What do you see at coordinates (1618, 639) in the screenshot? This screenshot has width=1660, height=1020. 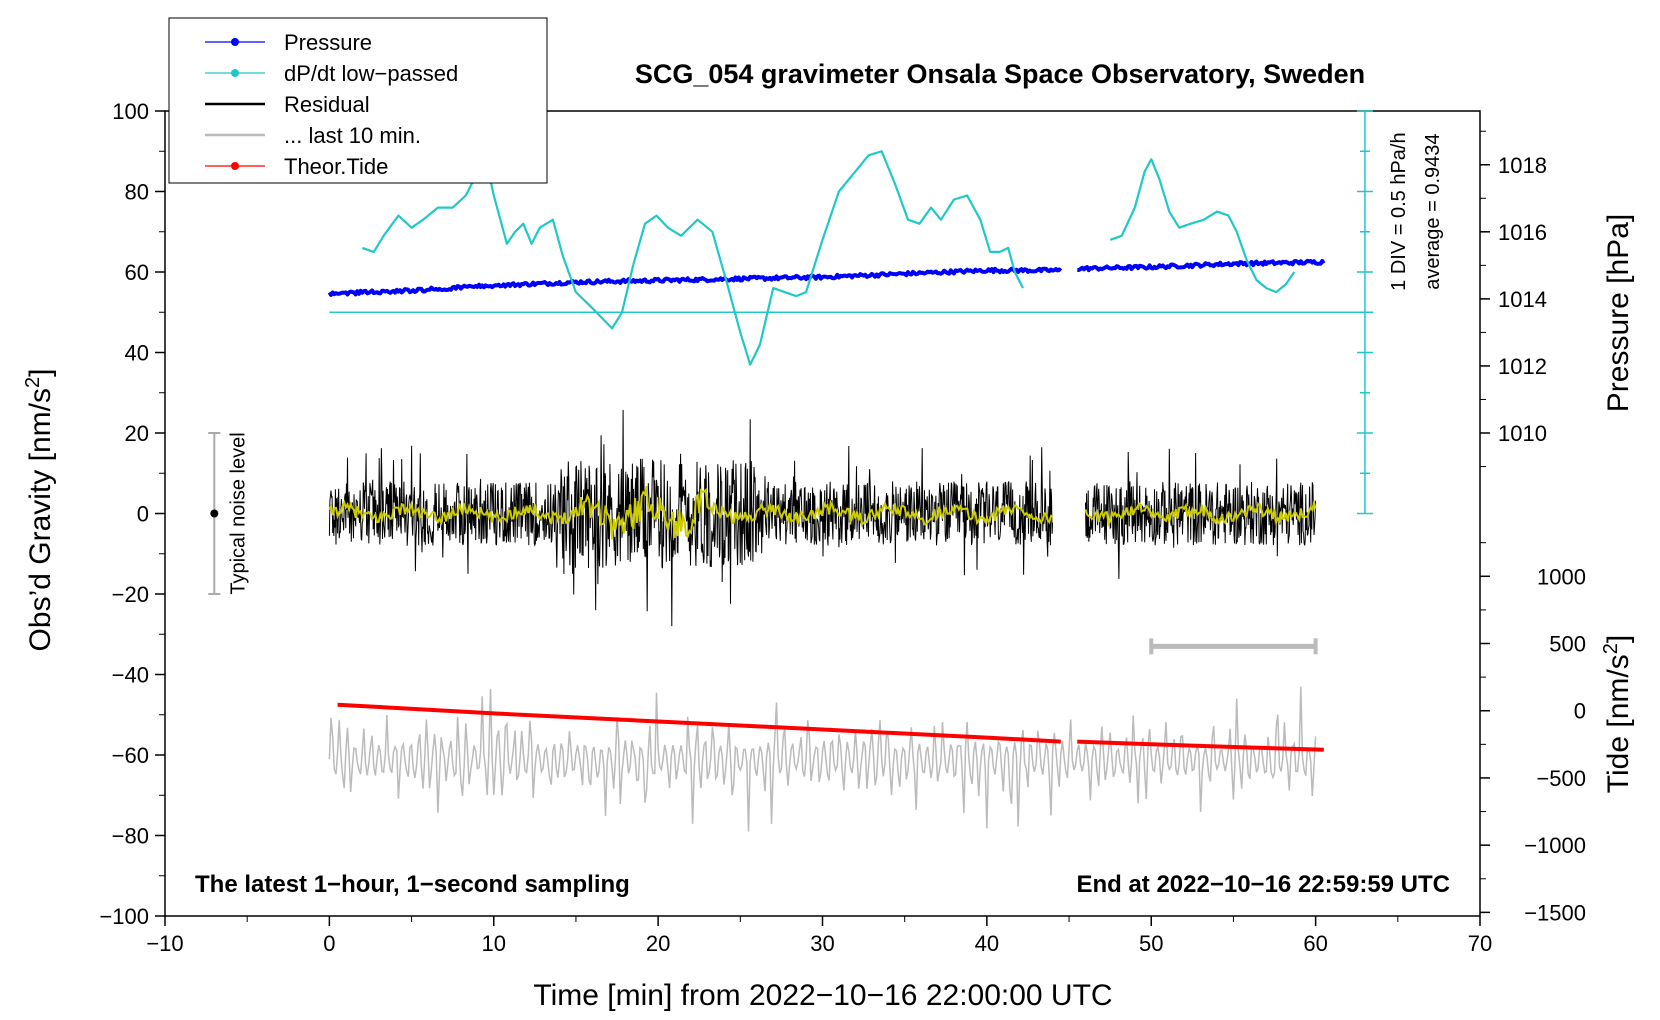 I see `y-axis-title-tide-close: ]` at bounding box center [1618, 639].